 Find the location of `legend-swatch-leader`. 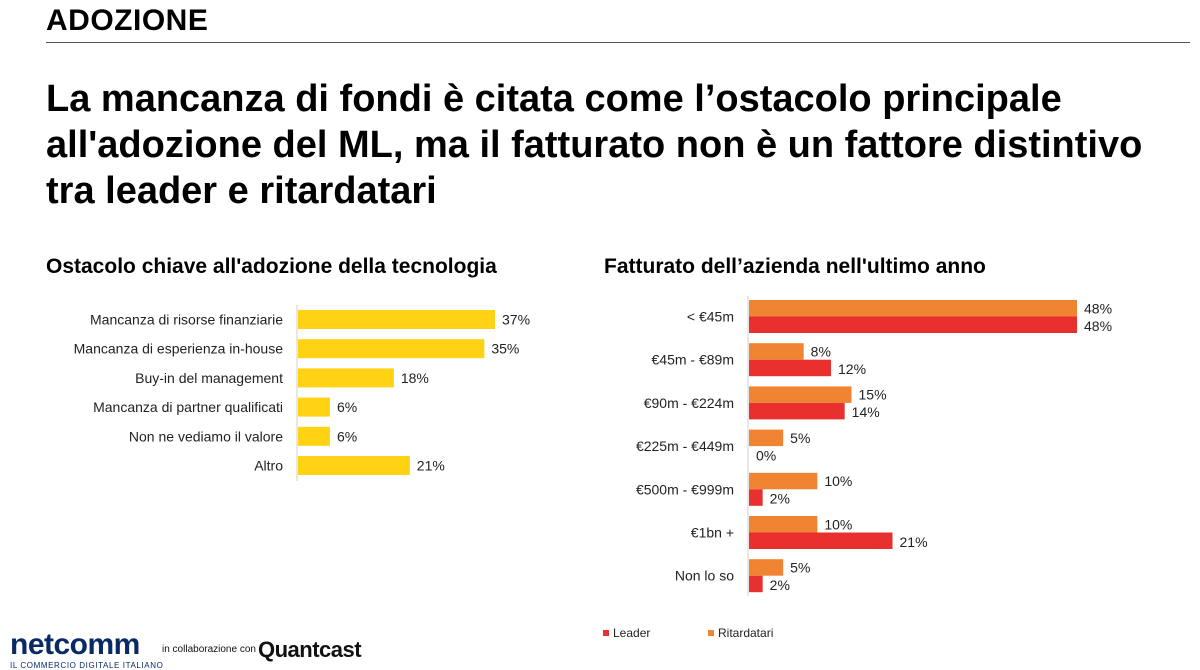

legend-swatch-leader is located at coordinates (606, 633).